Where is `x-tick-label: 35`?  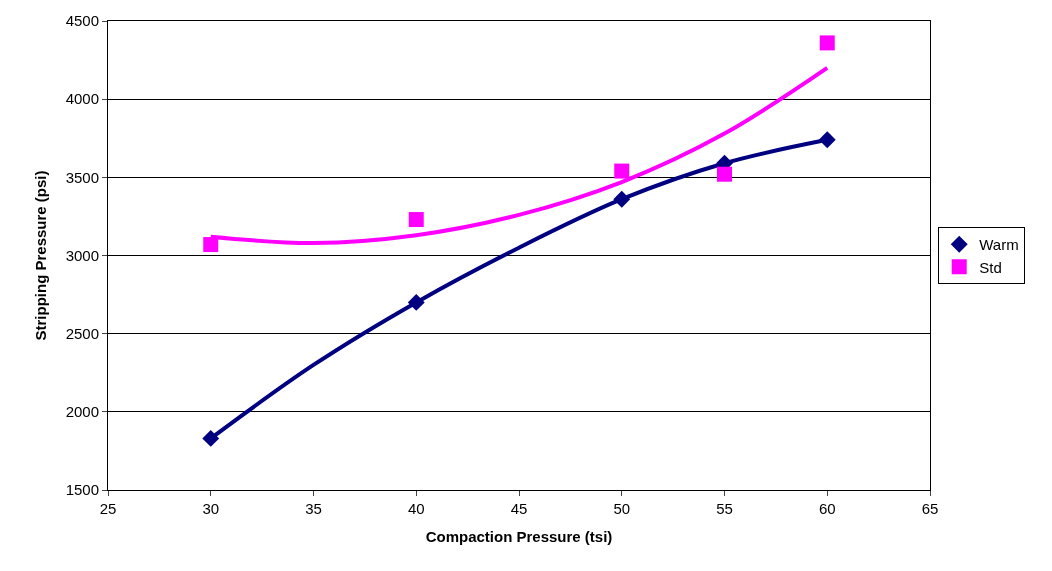
x-tick-label: 35 is located at coordinates (313, 508).